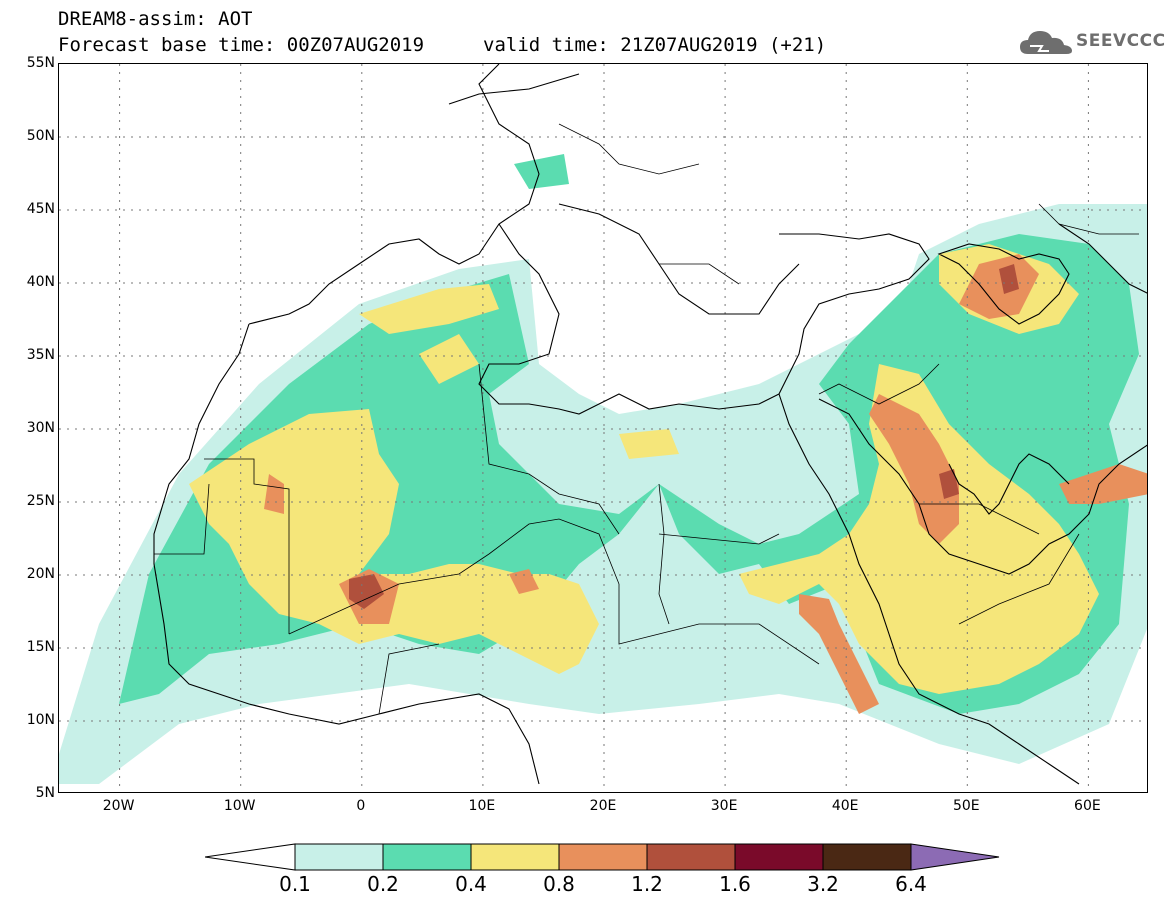  I want to click on lat-label: 40N, so click(40, 282).